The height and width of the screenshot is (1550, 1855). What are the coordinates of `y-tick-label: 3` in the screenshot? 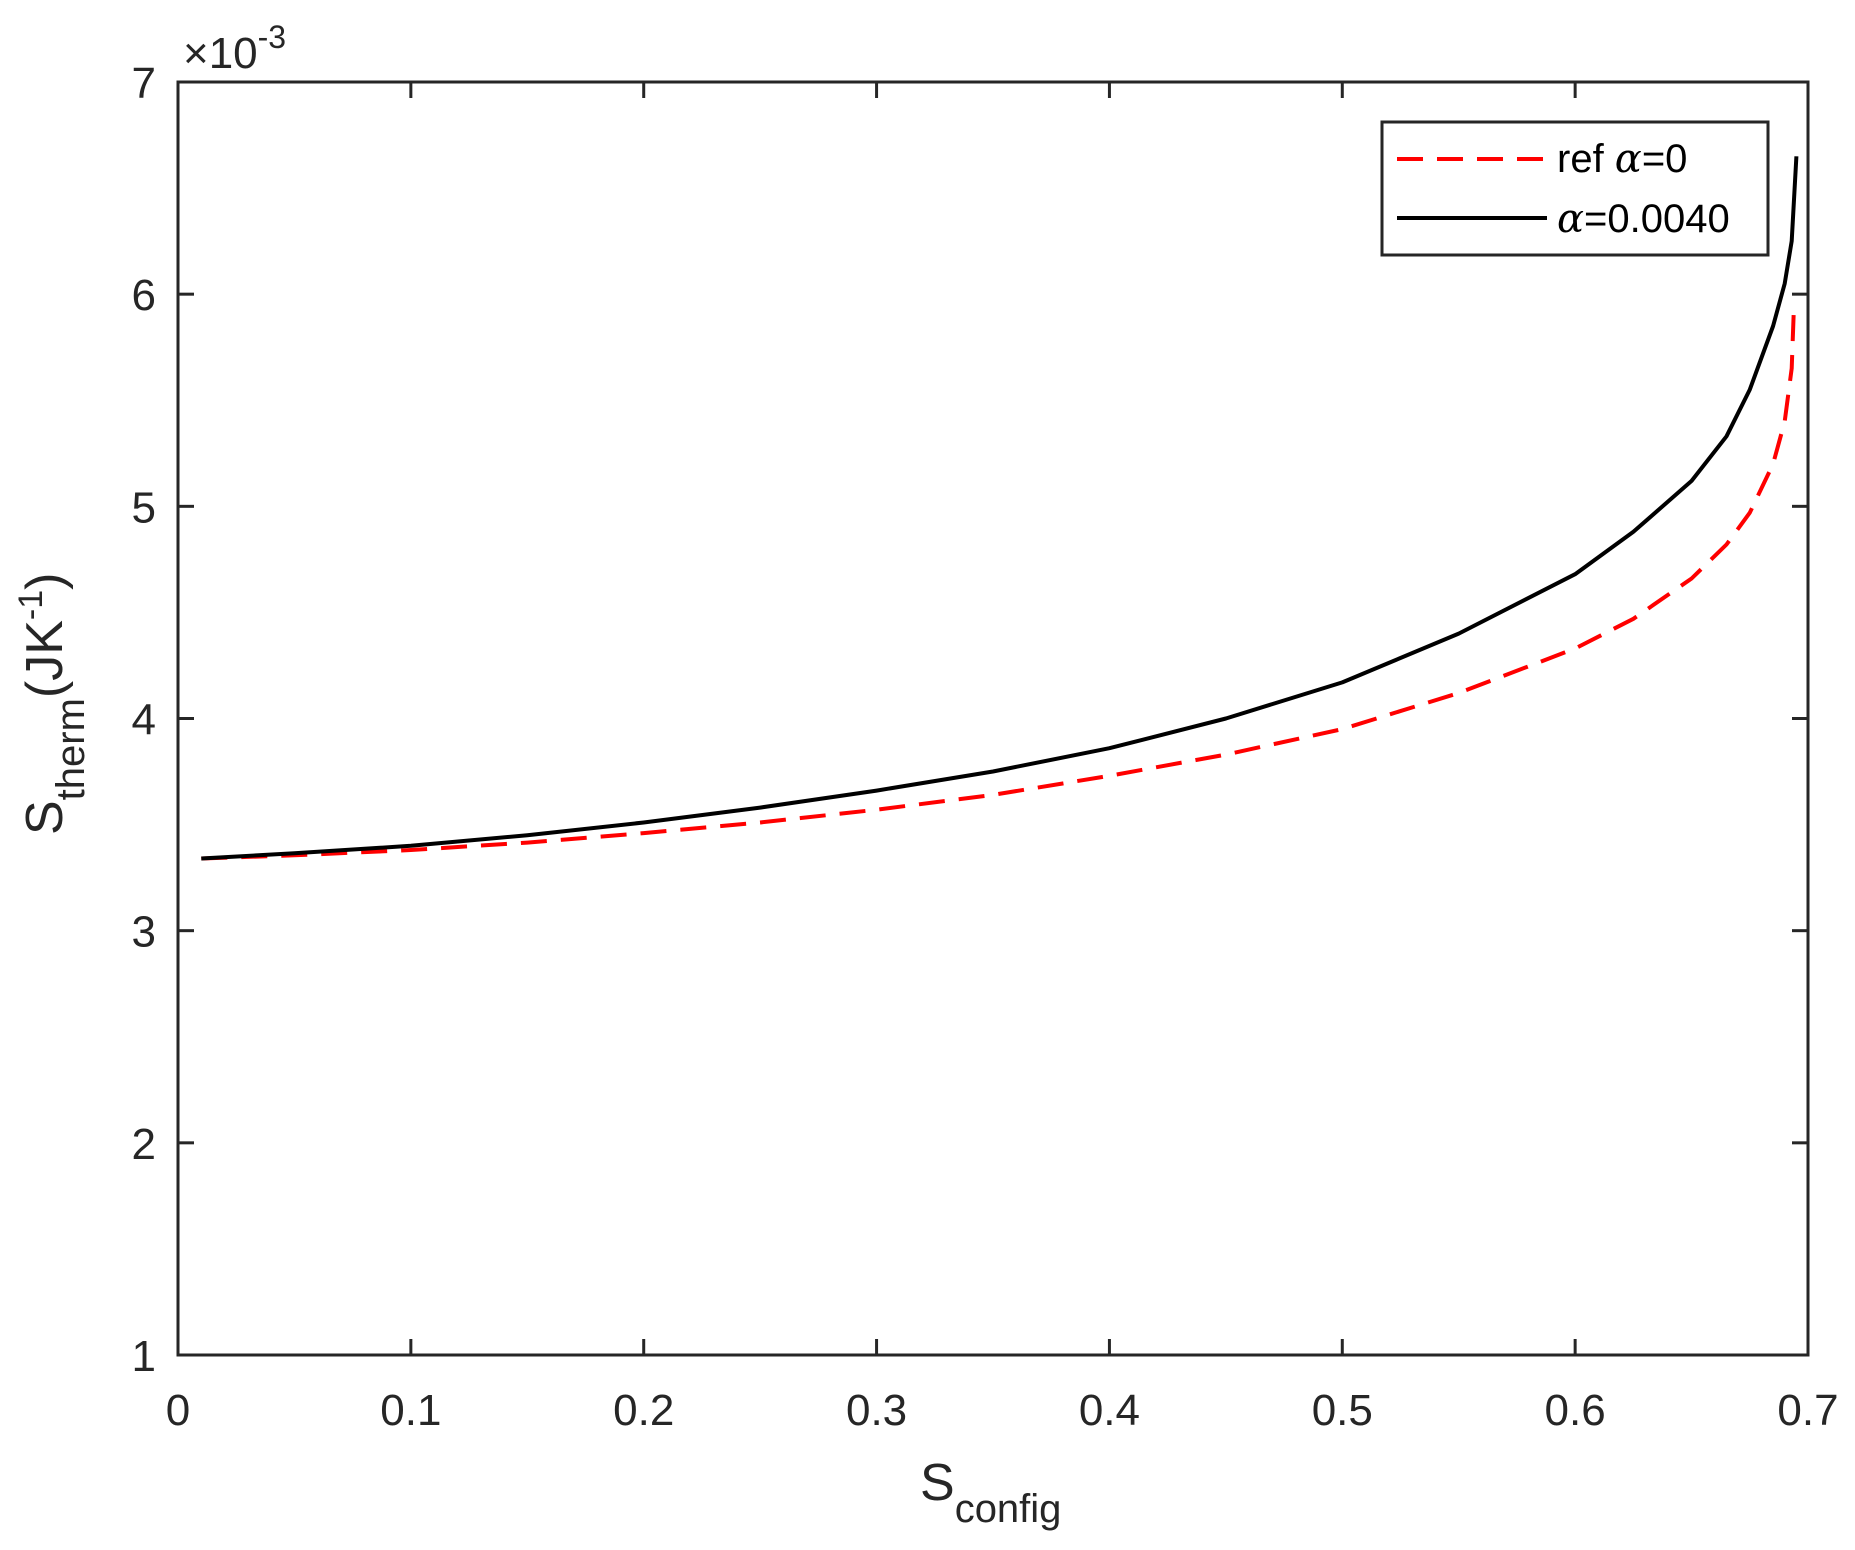 It's located at (144, 932).